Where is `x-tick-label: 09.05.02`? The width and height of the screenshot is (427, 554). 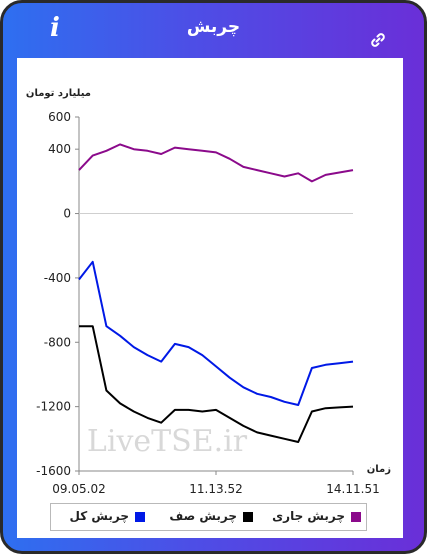
x-tick-label: 09.05.02 is located at coordinates (78, 489).